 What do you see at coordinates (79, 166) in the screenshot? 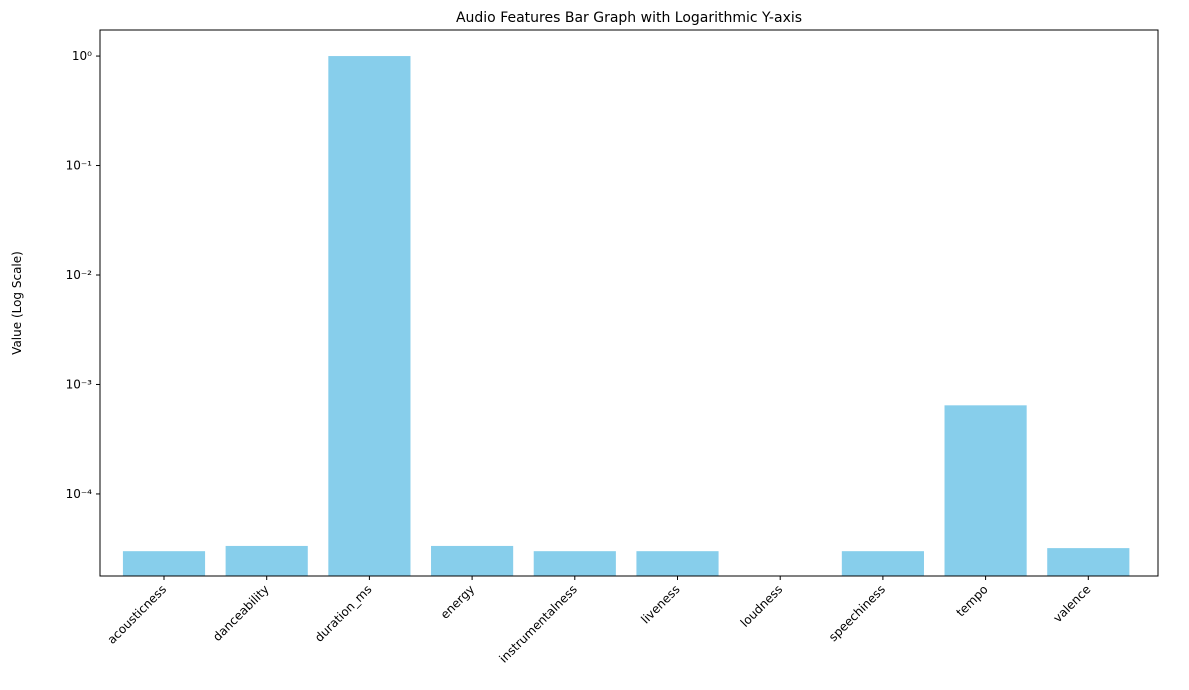
I see `y-tick-label: 10⁻¹` at bounding box center [79, 166].